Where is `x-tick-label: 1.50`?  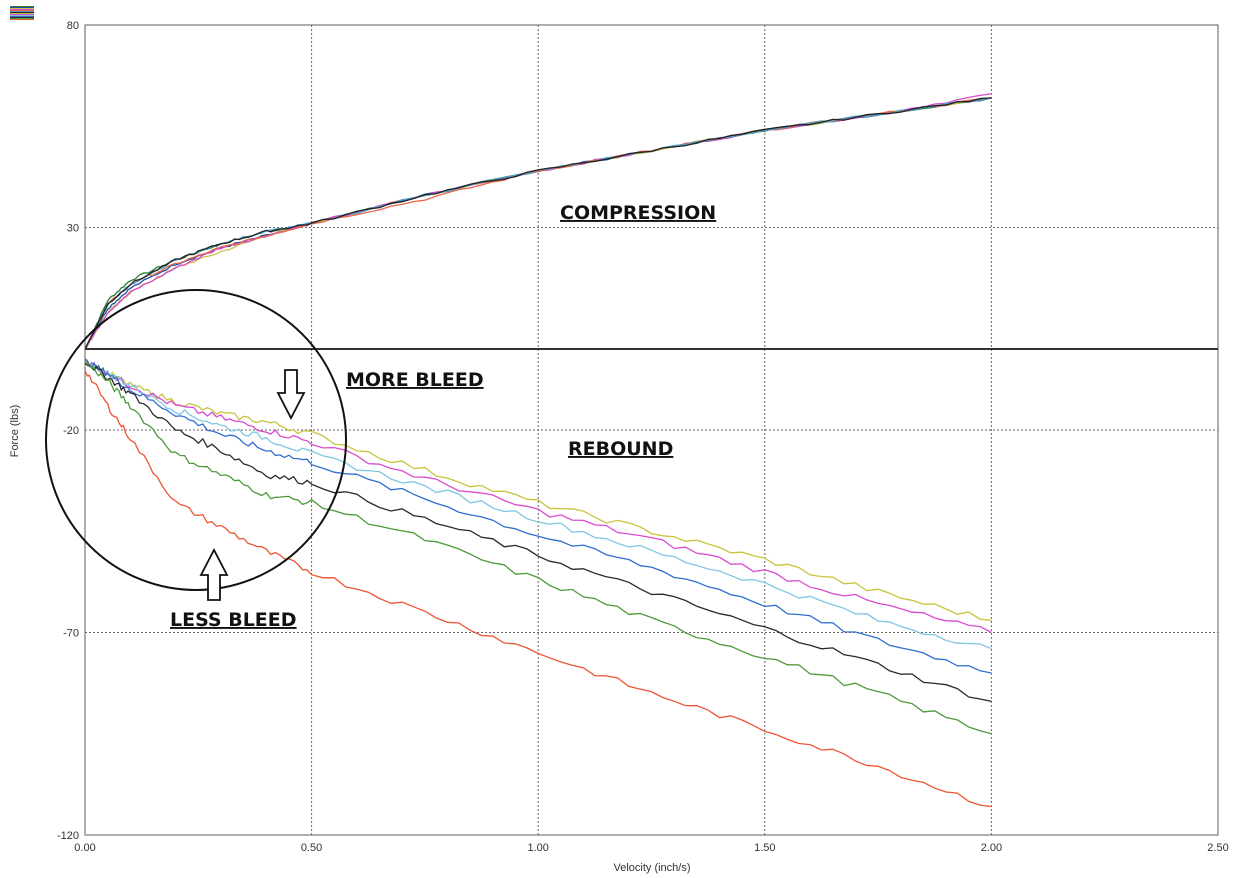
x-tick-label: 1.50 is located at coordinates (764, 848).